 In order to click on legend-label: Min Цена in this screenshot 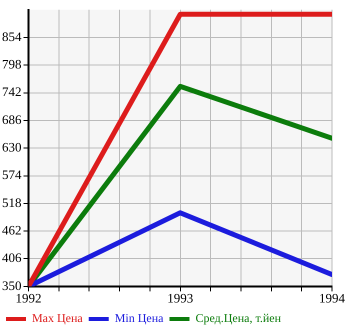, I will do `click(139, 318)`.